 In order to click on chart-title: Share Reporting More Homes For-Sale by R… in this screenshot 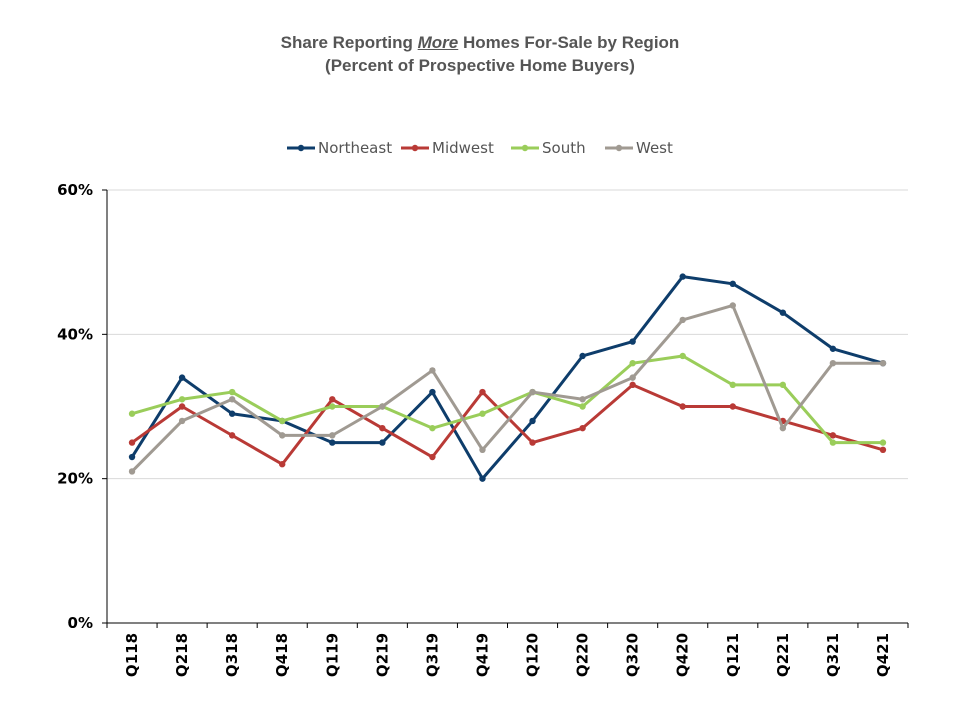, I will do `click(480, 43)`.